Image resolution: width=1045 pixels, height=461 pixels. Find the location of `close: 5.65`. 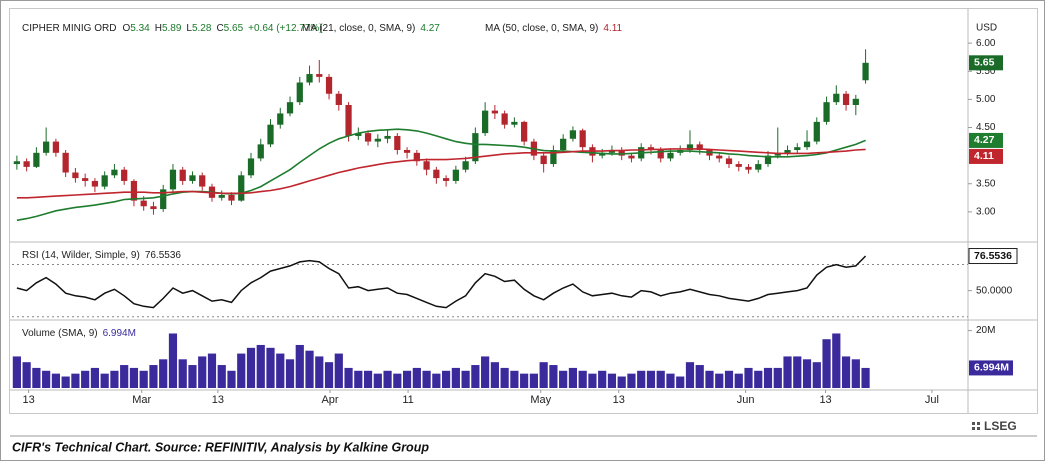

close: 5.65 is located at coordinates (234, 28).